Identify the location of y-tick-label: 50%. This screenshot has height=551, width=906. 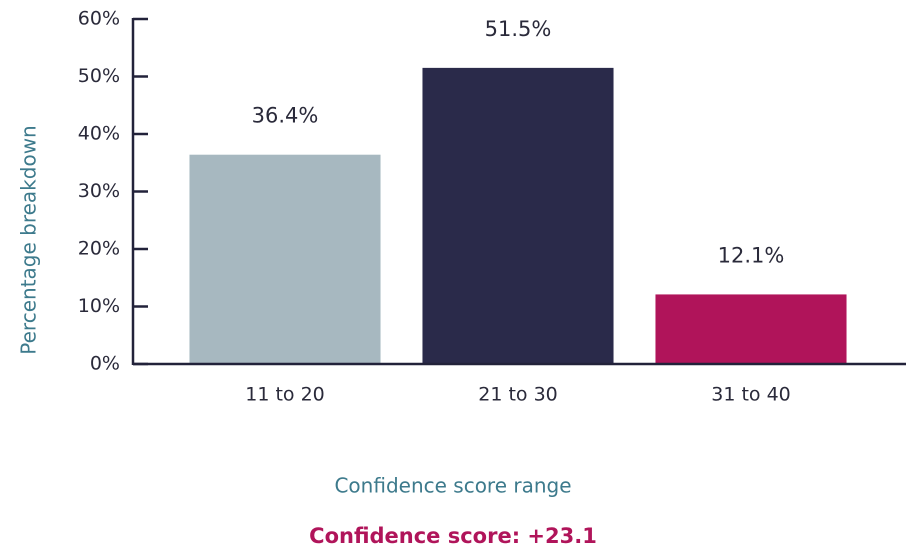
(99, 76).